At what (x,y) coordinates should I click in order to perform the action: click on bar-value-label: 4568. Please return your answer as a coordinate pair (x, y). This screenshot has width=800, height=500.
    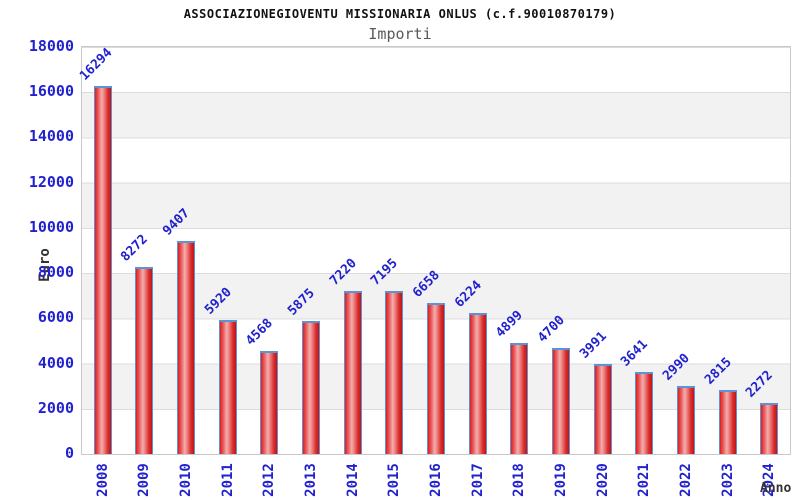
    Looking at the image, I should click on (259, 332).